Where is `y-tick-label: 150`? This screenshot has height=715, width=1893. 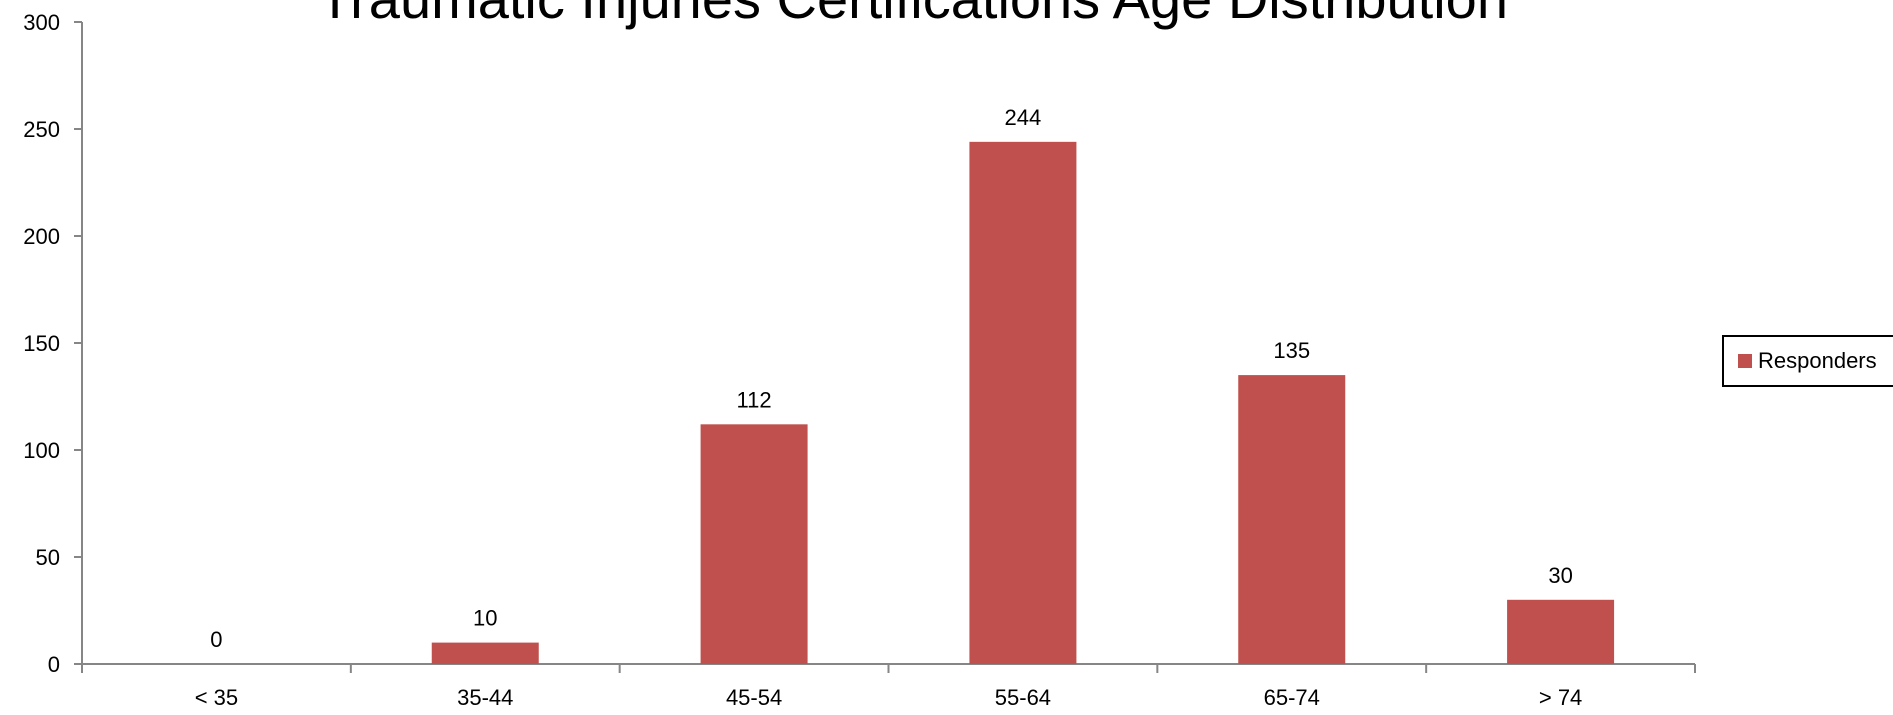 y-tick-label: 150 is located at coordinates (41, 343).